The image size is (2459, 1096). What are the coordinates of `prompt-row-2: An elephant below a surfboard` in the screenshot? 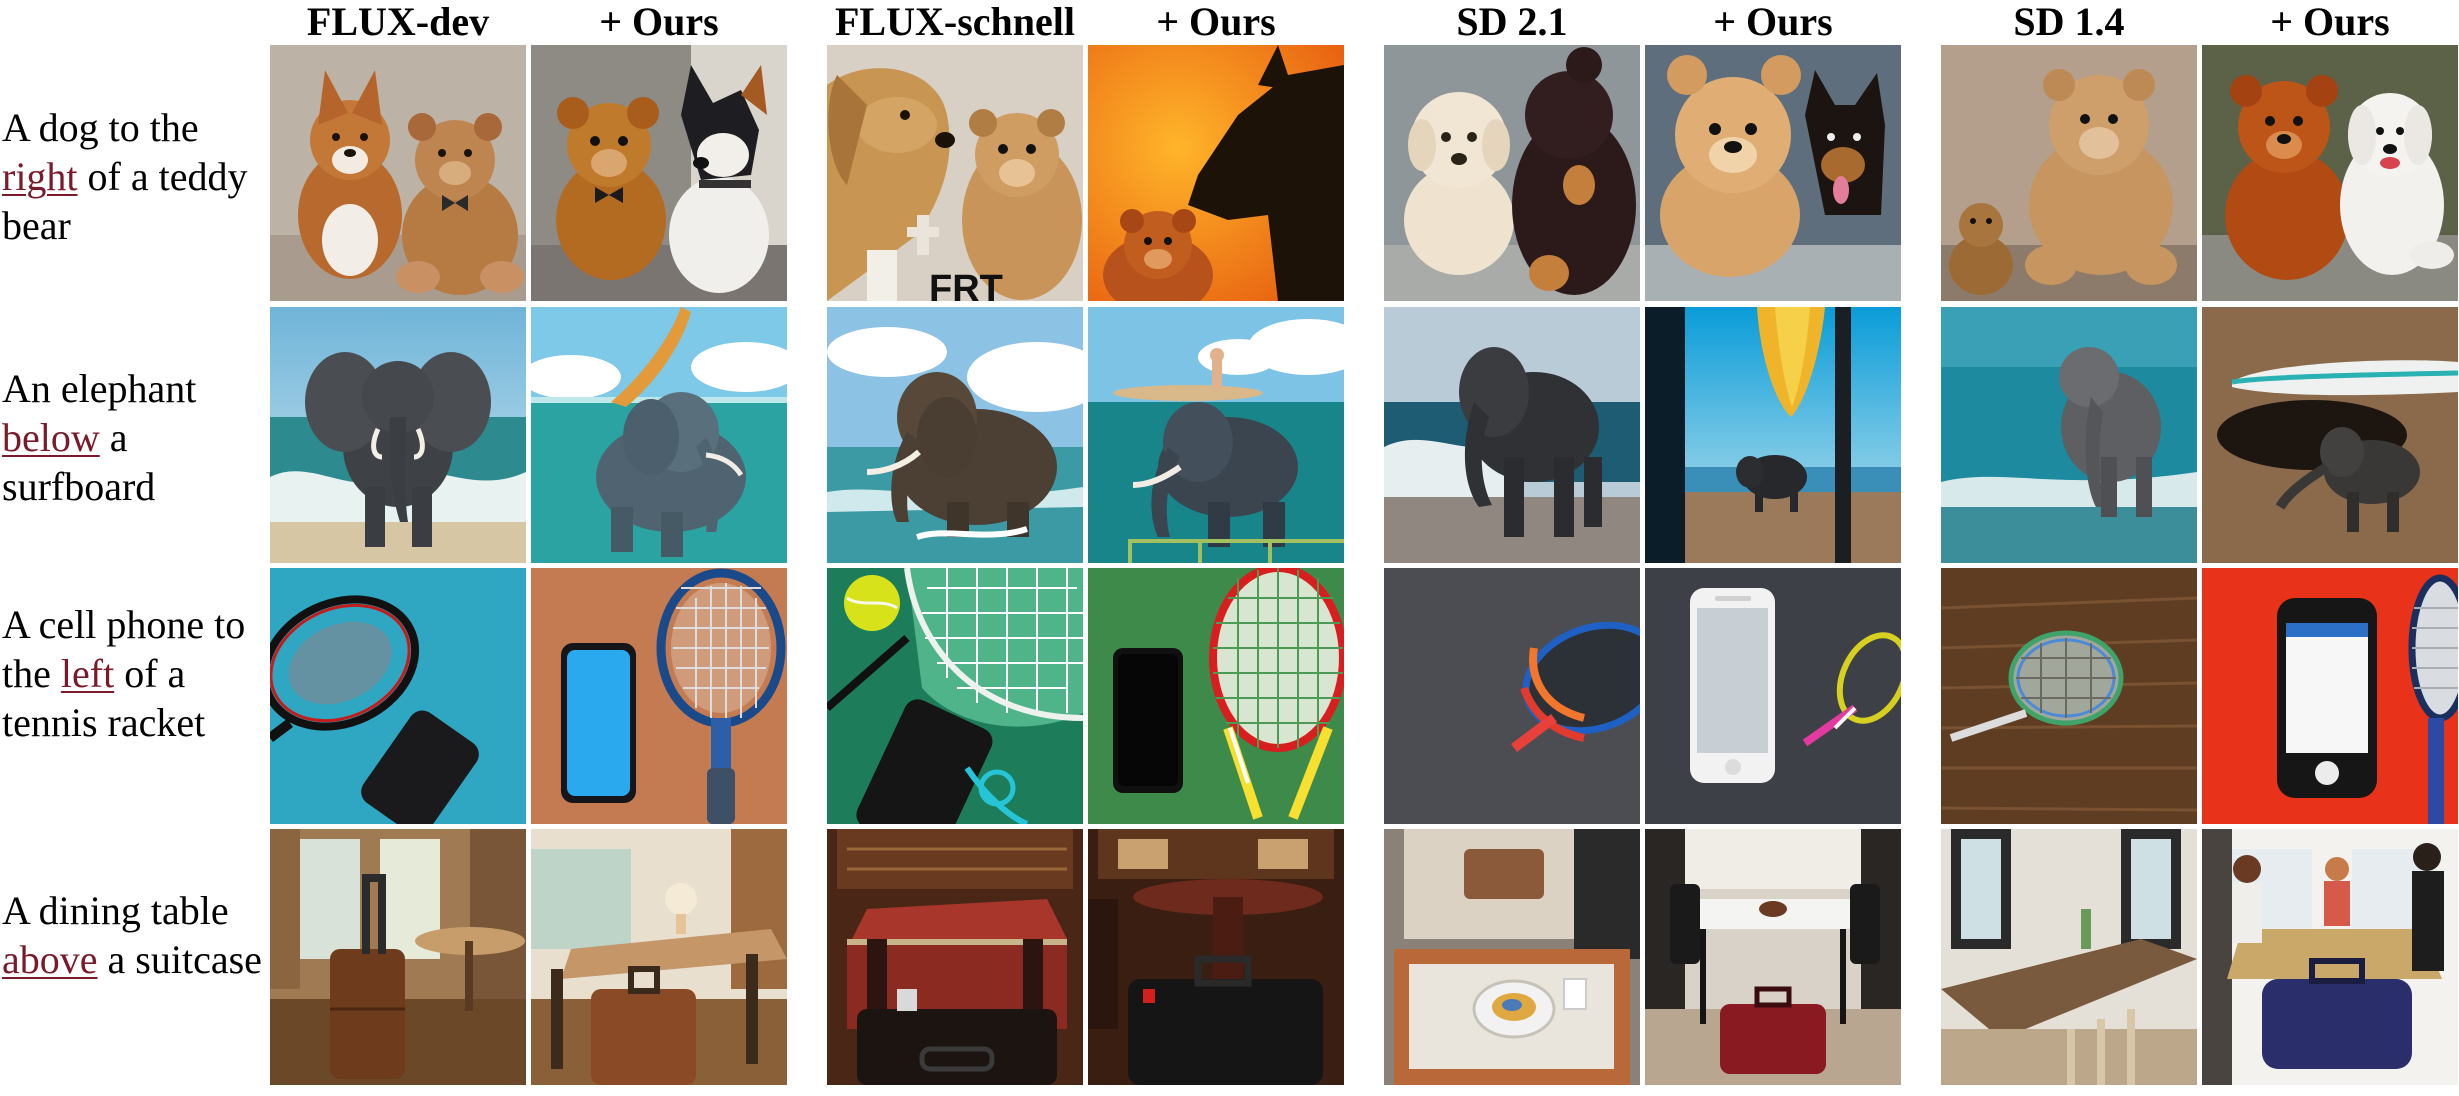 It's located at (135, 437).